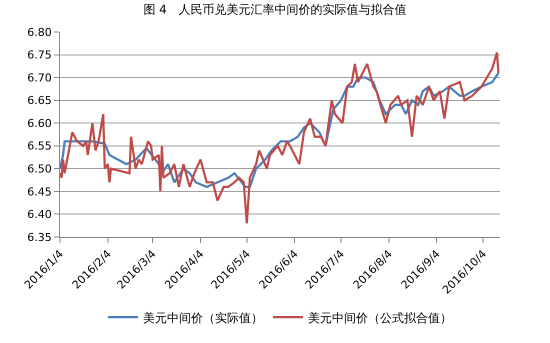 This screenshot has height=343, width=550. I want to click on y-tick-label: 6.45, so click(39, 191).